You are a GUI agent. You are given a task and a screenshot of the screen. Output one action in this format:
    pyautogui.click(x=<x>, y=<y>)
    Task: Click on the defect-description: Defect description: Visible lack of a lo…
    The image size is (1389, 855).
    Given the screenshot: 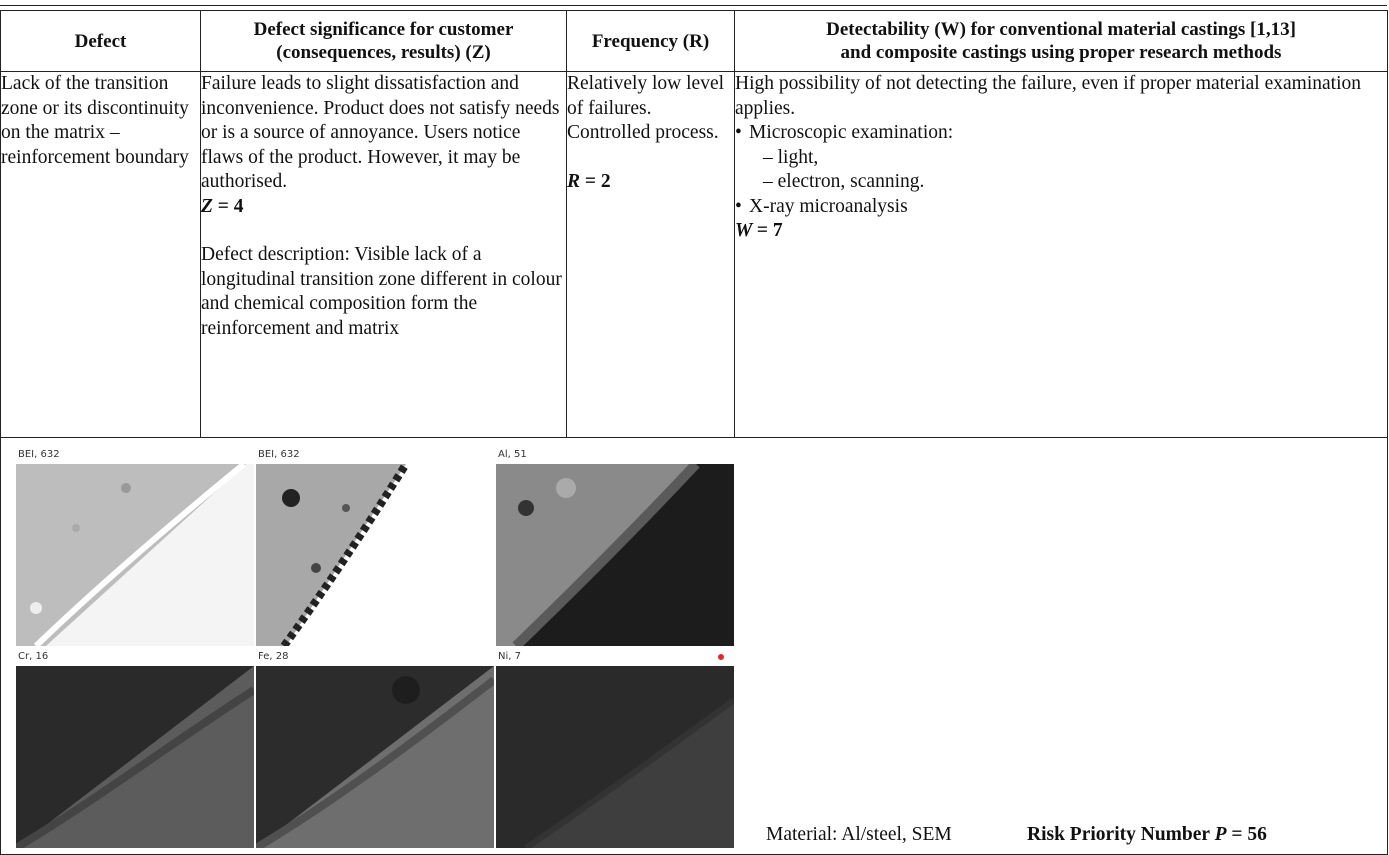 What is the action you would take?
    pyautogui.click(x=381, y=291)
    